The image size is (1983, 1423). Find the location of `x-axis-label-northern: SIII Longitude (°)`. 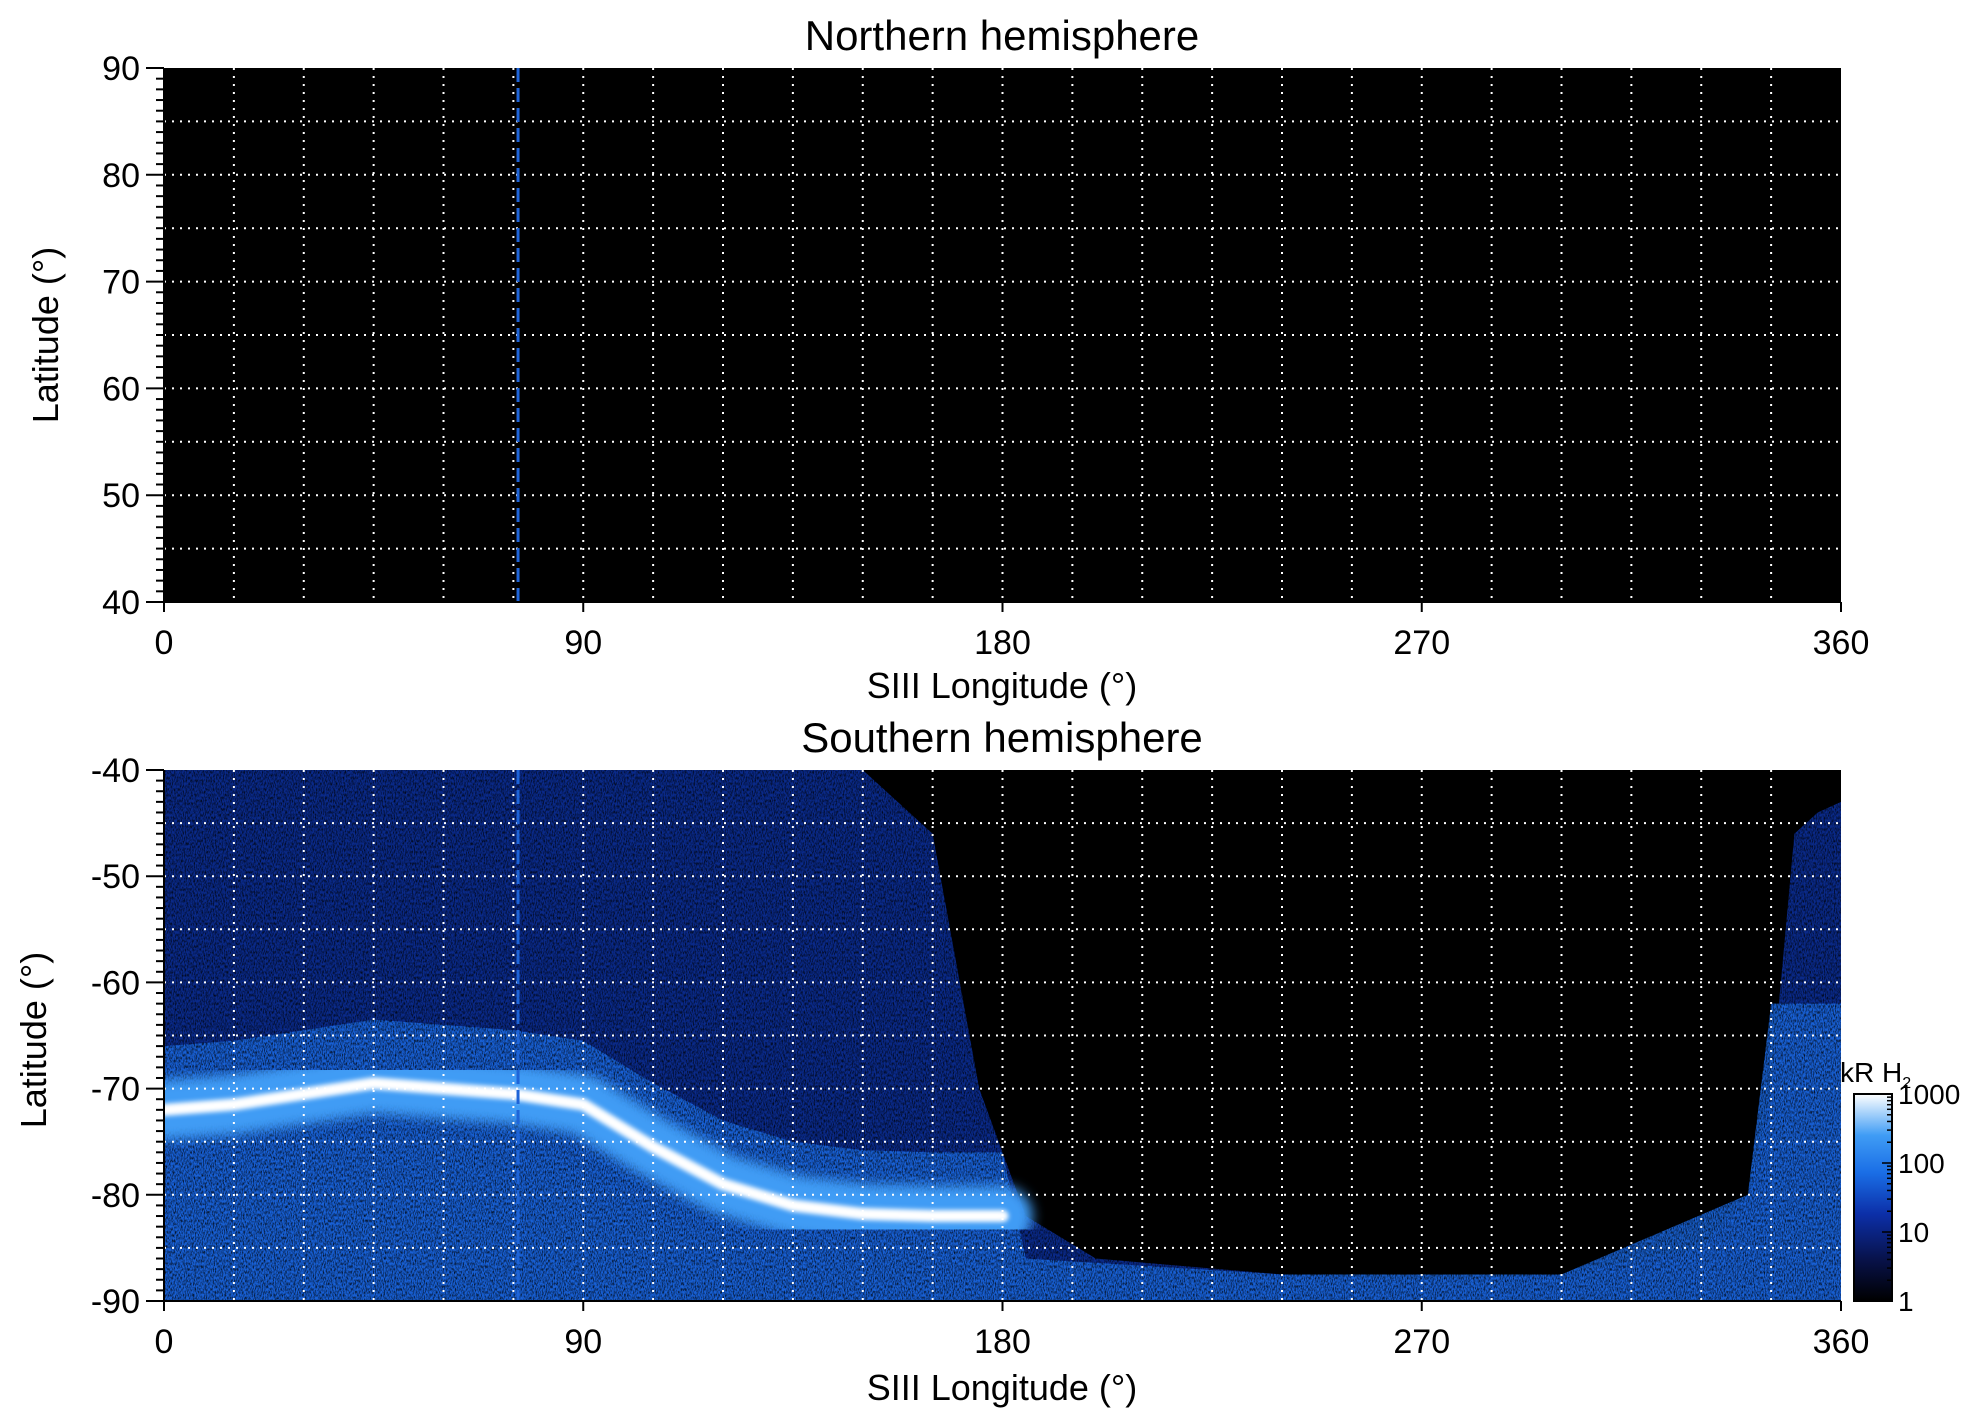

x-axis-label-northern: SIII Longitude (°) is located at coordinates (1002, 685).